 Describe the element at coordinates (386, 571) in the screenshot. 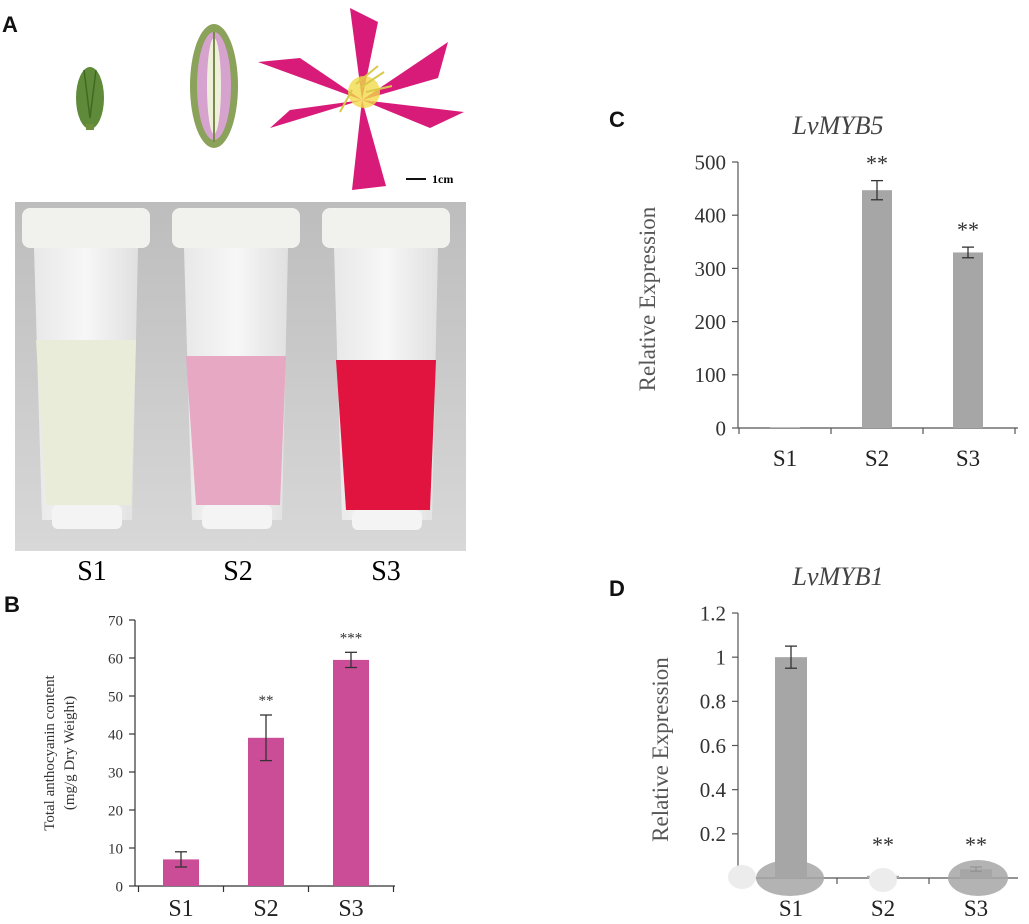

I see `sample-label-s3: S3` at that location.